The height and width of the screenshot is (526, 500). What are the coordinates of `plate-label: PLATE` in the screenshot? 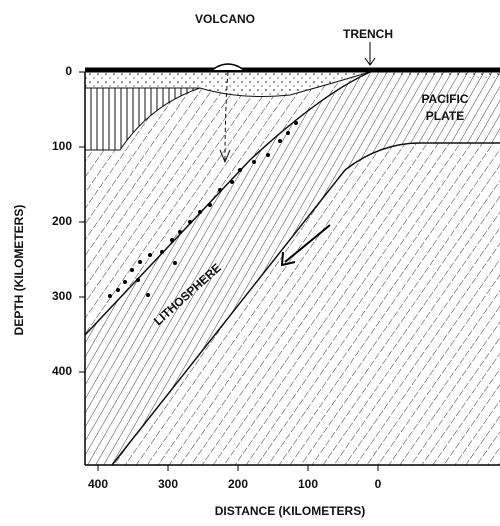 It's located at (445, 116).